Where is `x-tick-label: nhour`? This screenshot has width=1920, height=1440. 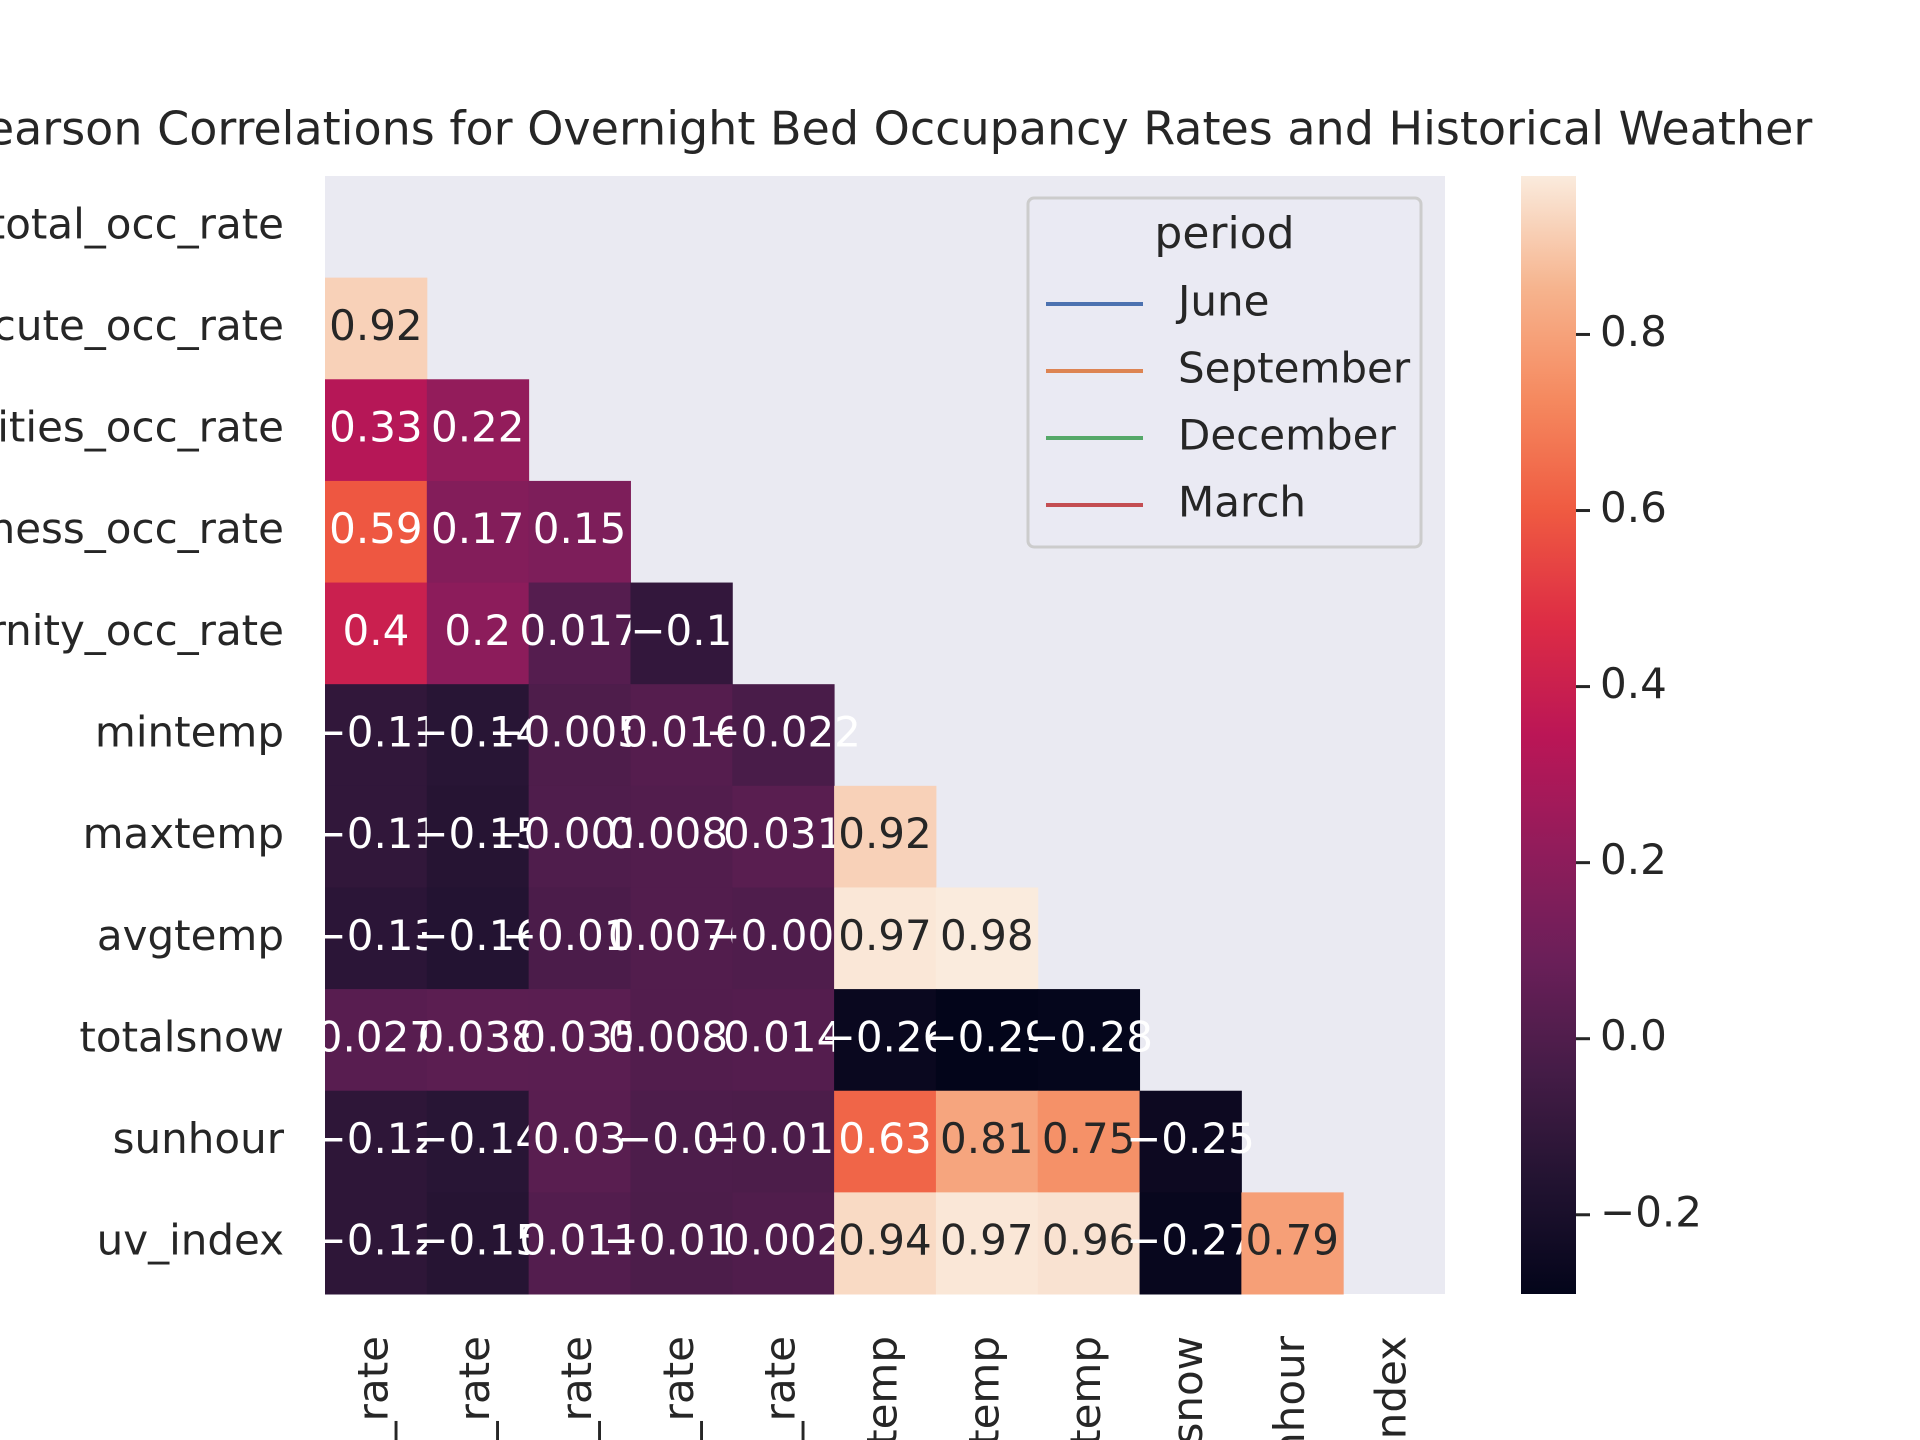 x-tick-label: nhour is located at coordinates (1289, 1387).